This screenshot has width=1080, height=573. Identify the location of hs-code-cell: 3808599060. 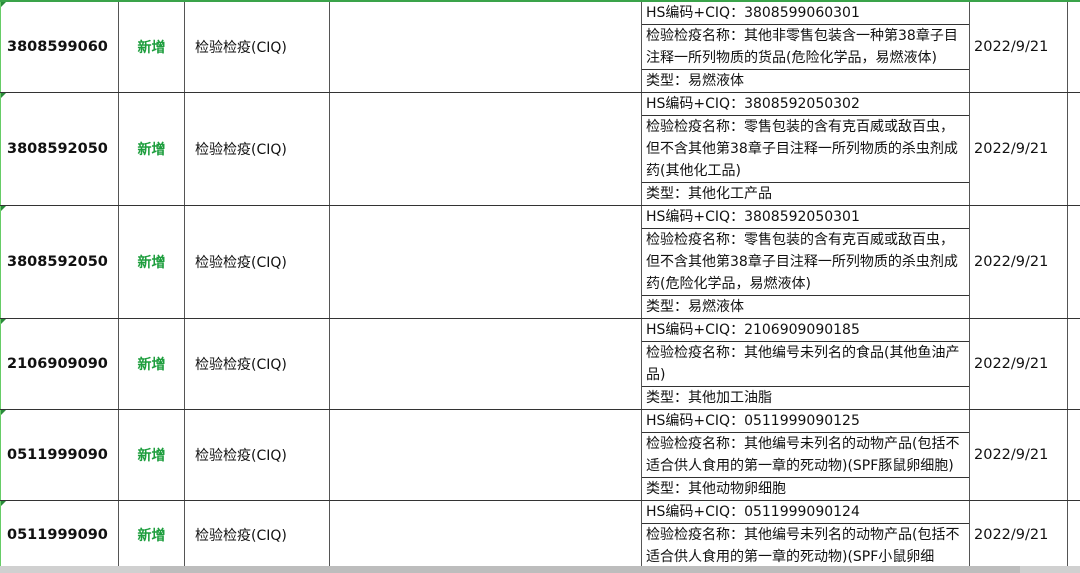
(59, 47).